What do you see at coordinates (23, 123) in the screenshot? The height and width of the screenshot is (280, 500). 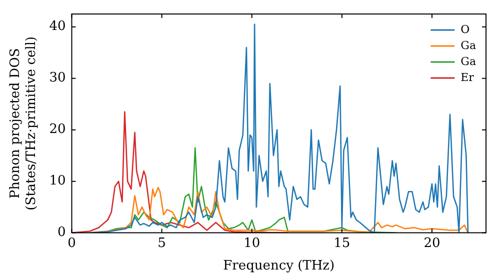 I see `y-axis-title: Phonon projected DOS (States/THz·primitive cell)` at bounding box center [23, 123].